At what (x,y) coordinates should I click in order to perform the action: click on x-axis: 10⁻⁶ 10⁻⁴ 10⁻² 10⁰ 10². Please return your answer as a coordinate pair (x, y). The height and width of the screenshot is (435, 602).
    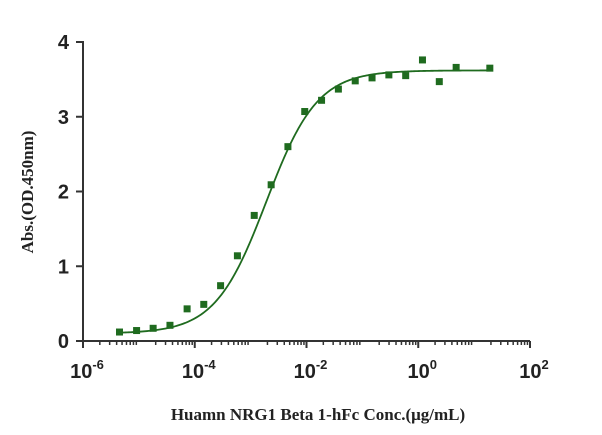
    Looking at the image, I should click on (309, 361).